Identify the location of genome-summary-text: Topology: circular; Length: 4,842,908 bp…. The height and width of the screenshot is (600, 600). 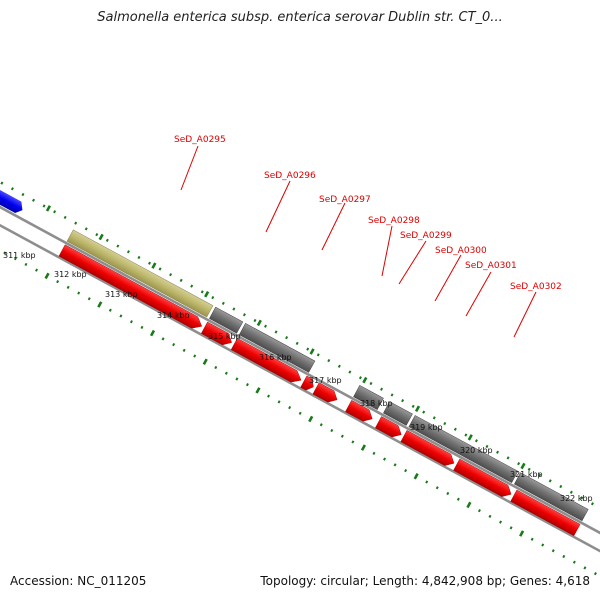
(425, 581).